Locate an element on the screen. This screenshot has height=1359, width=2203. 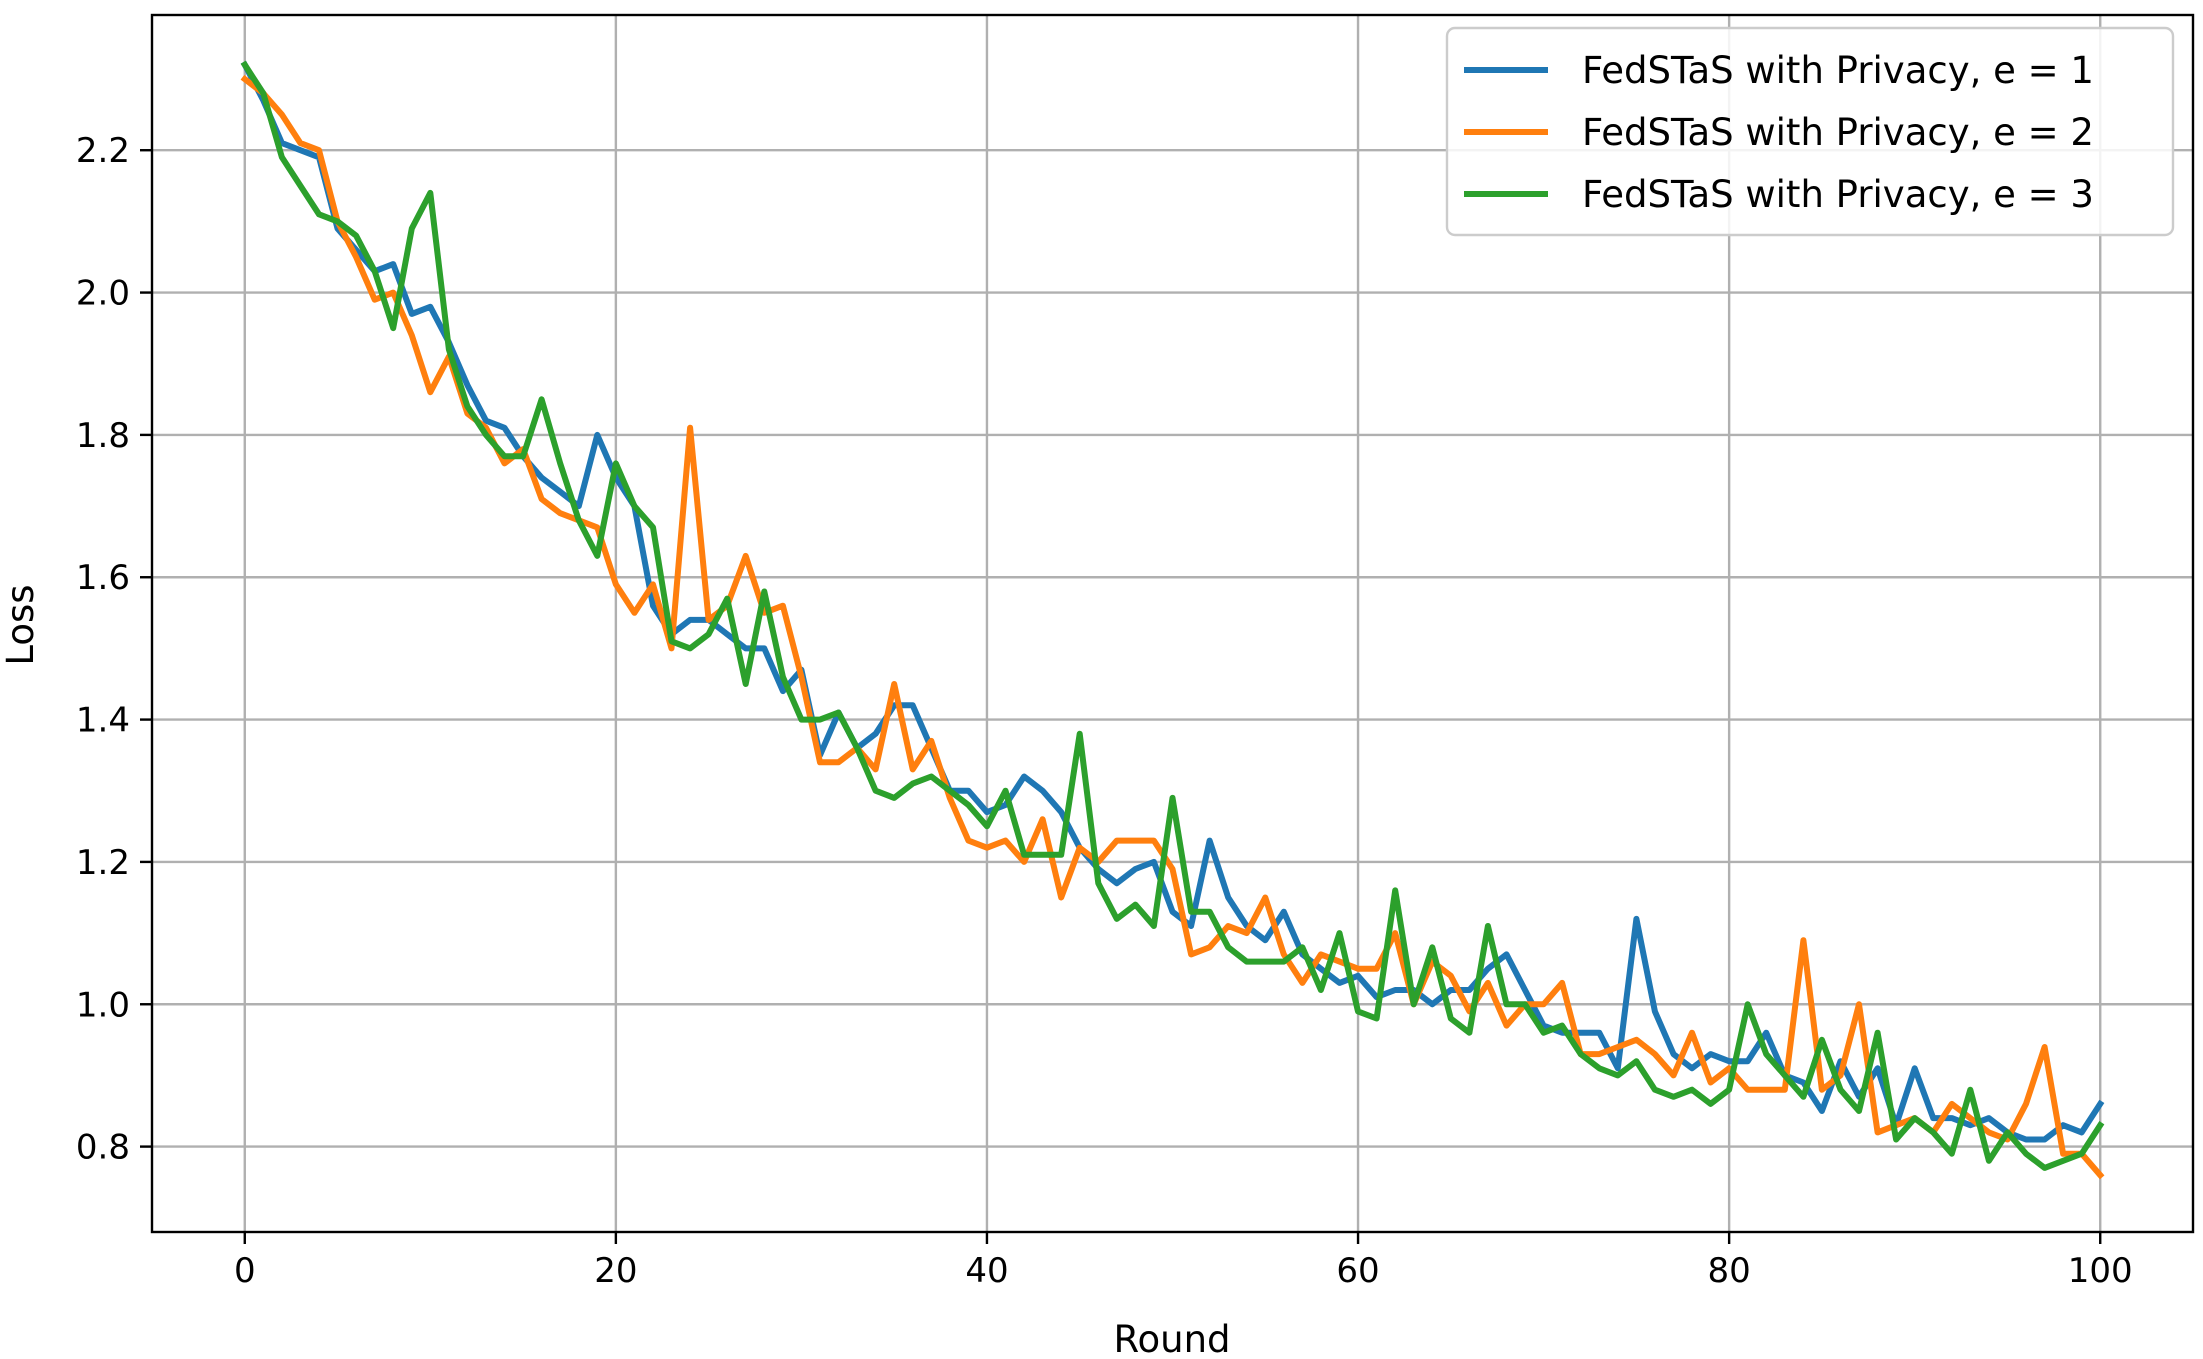
y-tick-label: 2.2 is located at coordinates (103, 151).